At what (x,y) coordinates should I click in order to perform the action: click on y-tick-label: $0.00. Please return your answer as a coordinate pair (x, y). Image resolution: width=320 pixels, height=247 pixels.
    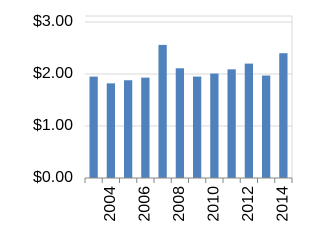
    Looking at the image, I should click on (53, 177).